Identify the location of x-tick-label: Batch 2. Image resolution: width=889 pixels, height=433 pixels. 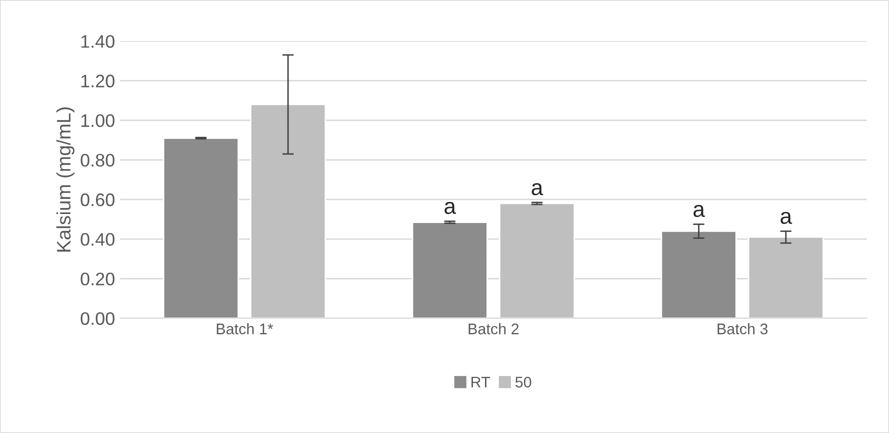
(493, 328).